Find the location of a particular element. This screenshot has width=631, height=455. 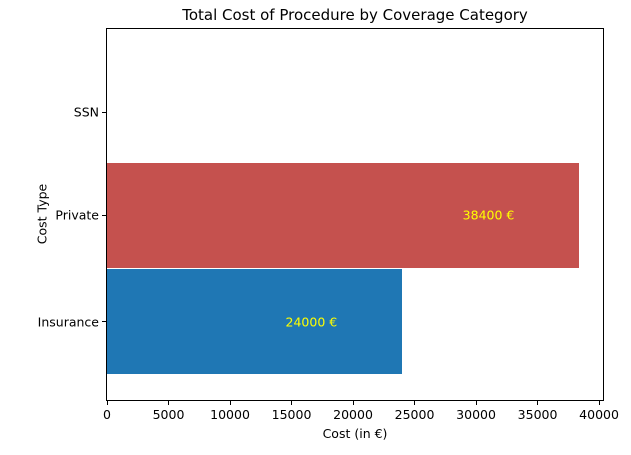

x-tick-label: 35000 is located at coordinates (537, 414).